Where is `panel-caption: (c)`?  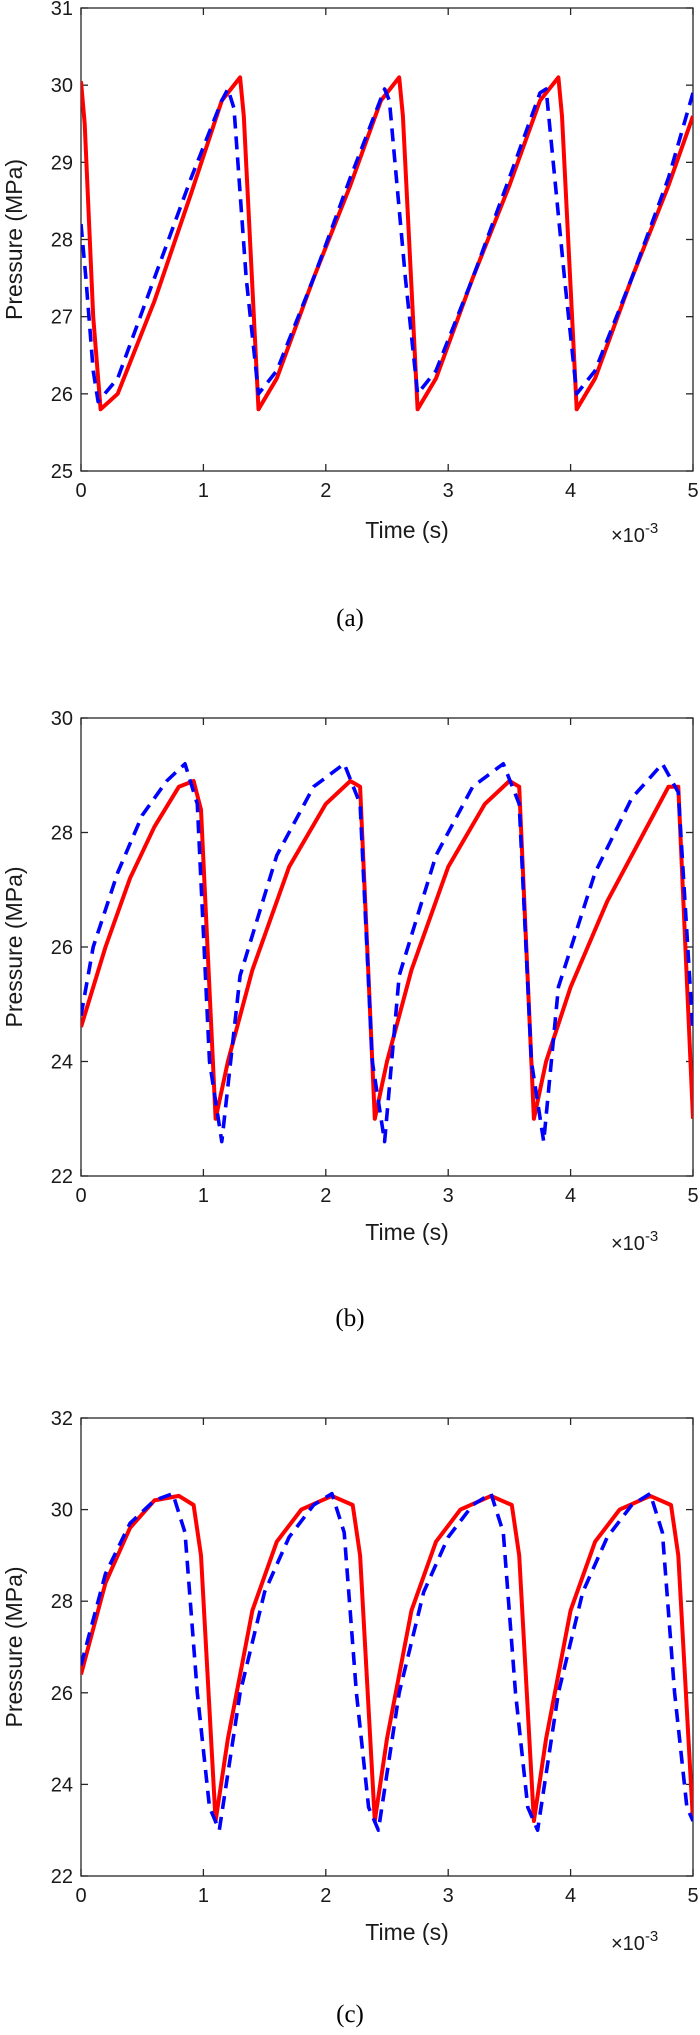
panel-caption: (c) is located at coordinates (350, 2014).